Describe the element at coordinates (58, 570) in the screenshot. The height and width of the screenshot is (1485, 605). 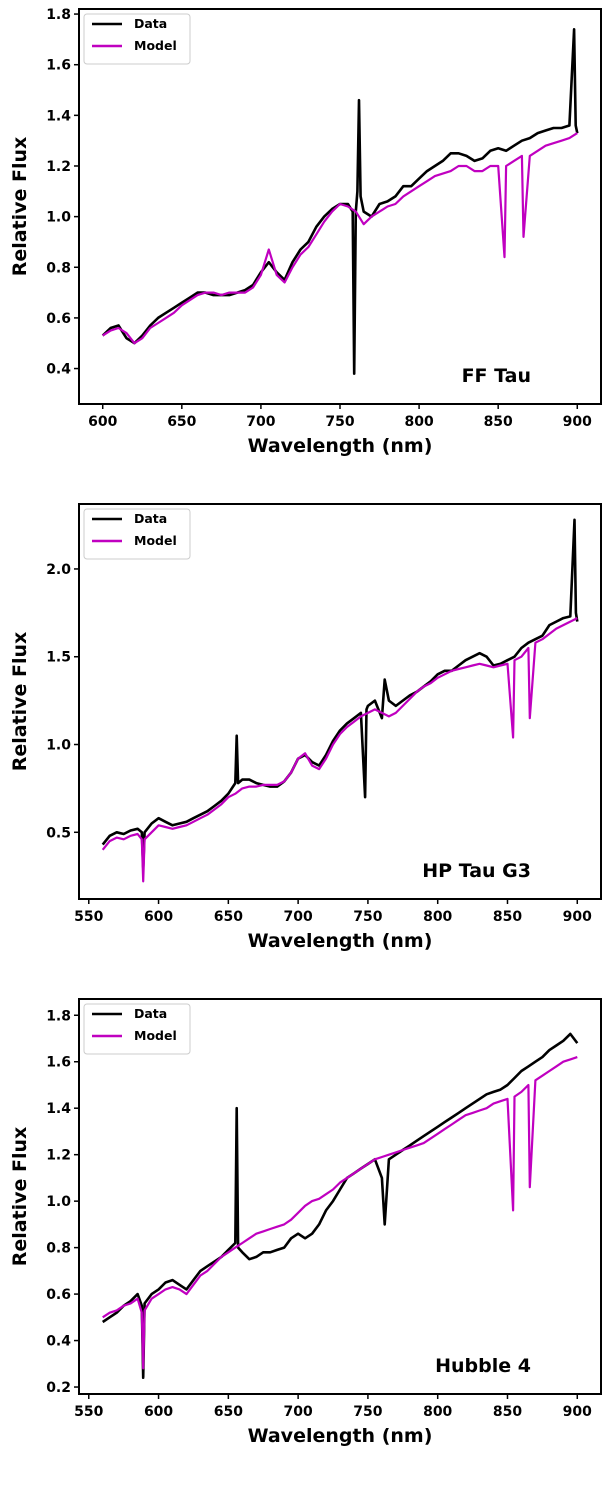
I see `y-tick-label: 2.0` at that location.